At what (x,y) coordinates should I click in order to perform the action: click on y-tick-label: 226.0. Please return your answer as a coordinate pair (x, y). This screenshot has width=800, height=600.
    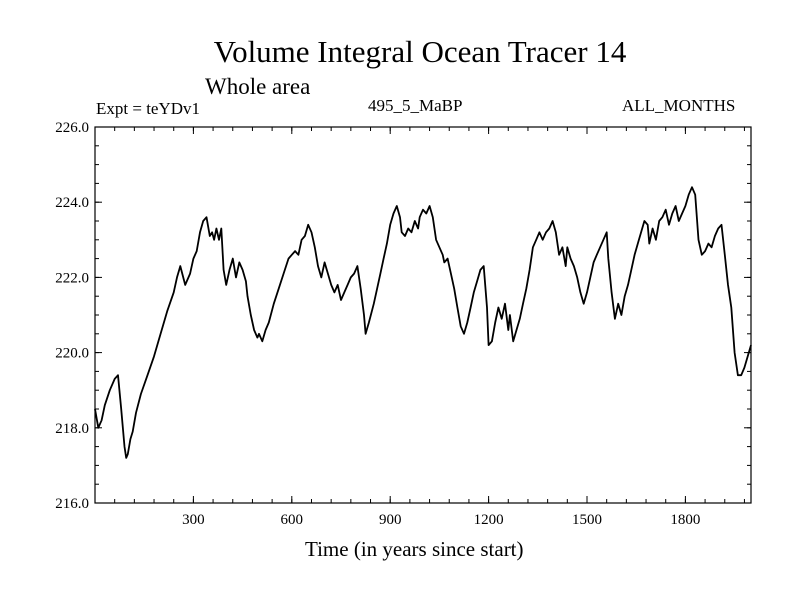
    Looking at the image, I should click on (72, 128).